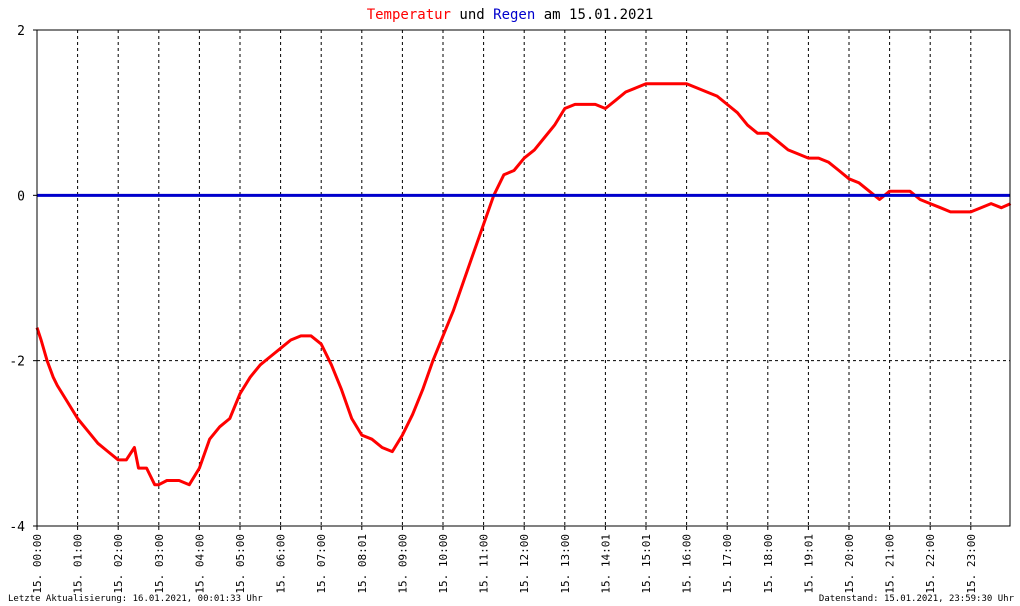  Describe the element at coordinates (917, 599) in the screenshot. I see `data-status-text: Datenstand: 15.01.2021, 23:59:30 Uhr` at that location.